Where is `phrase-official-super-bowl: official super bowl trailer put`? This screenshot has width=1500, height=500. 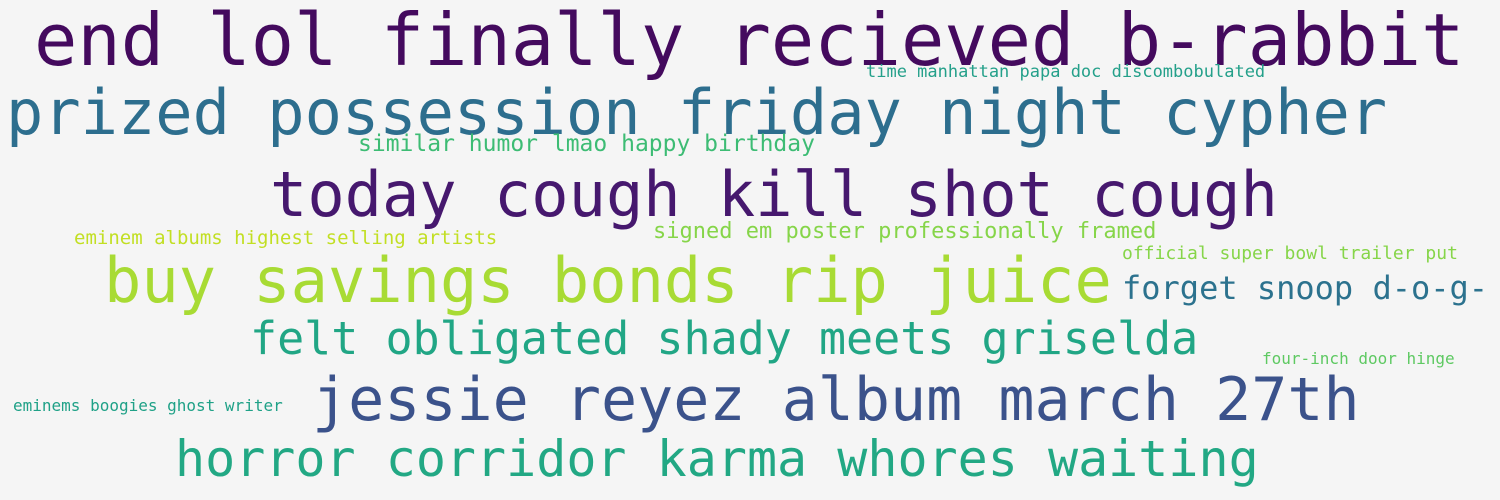 phrase-official-super-bowl: official super bowl trailer put is located at coordinates (1290, 253).